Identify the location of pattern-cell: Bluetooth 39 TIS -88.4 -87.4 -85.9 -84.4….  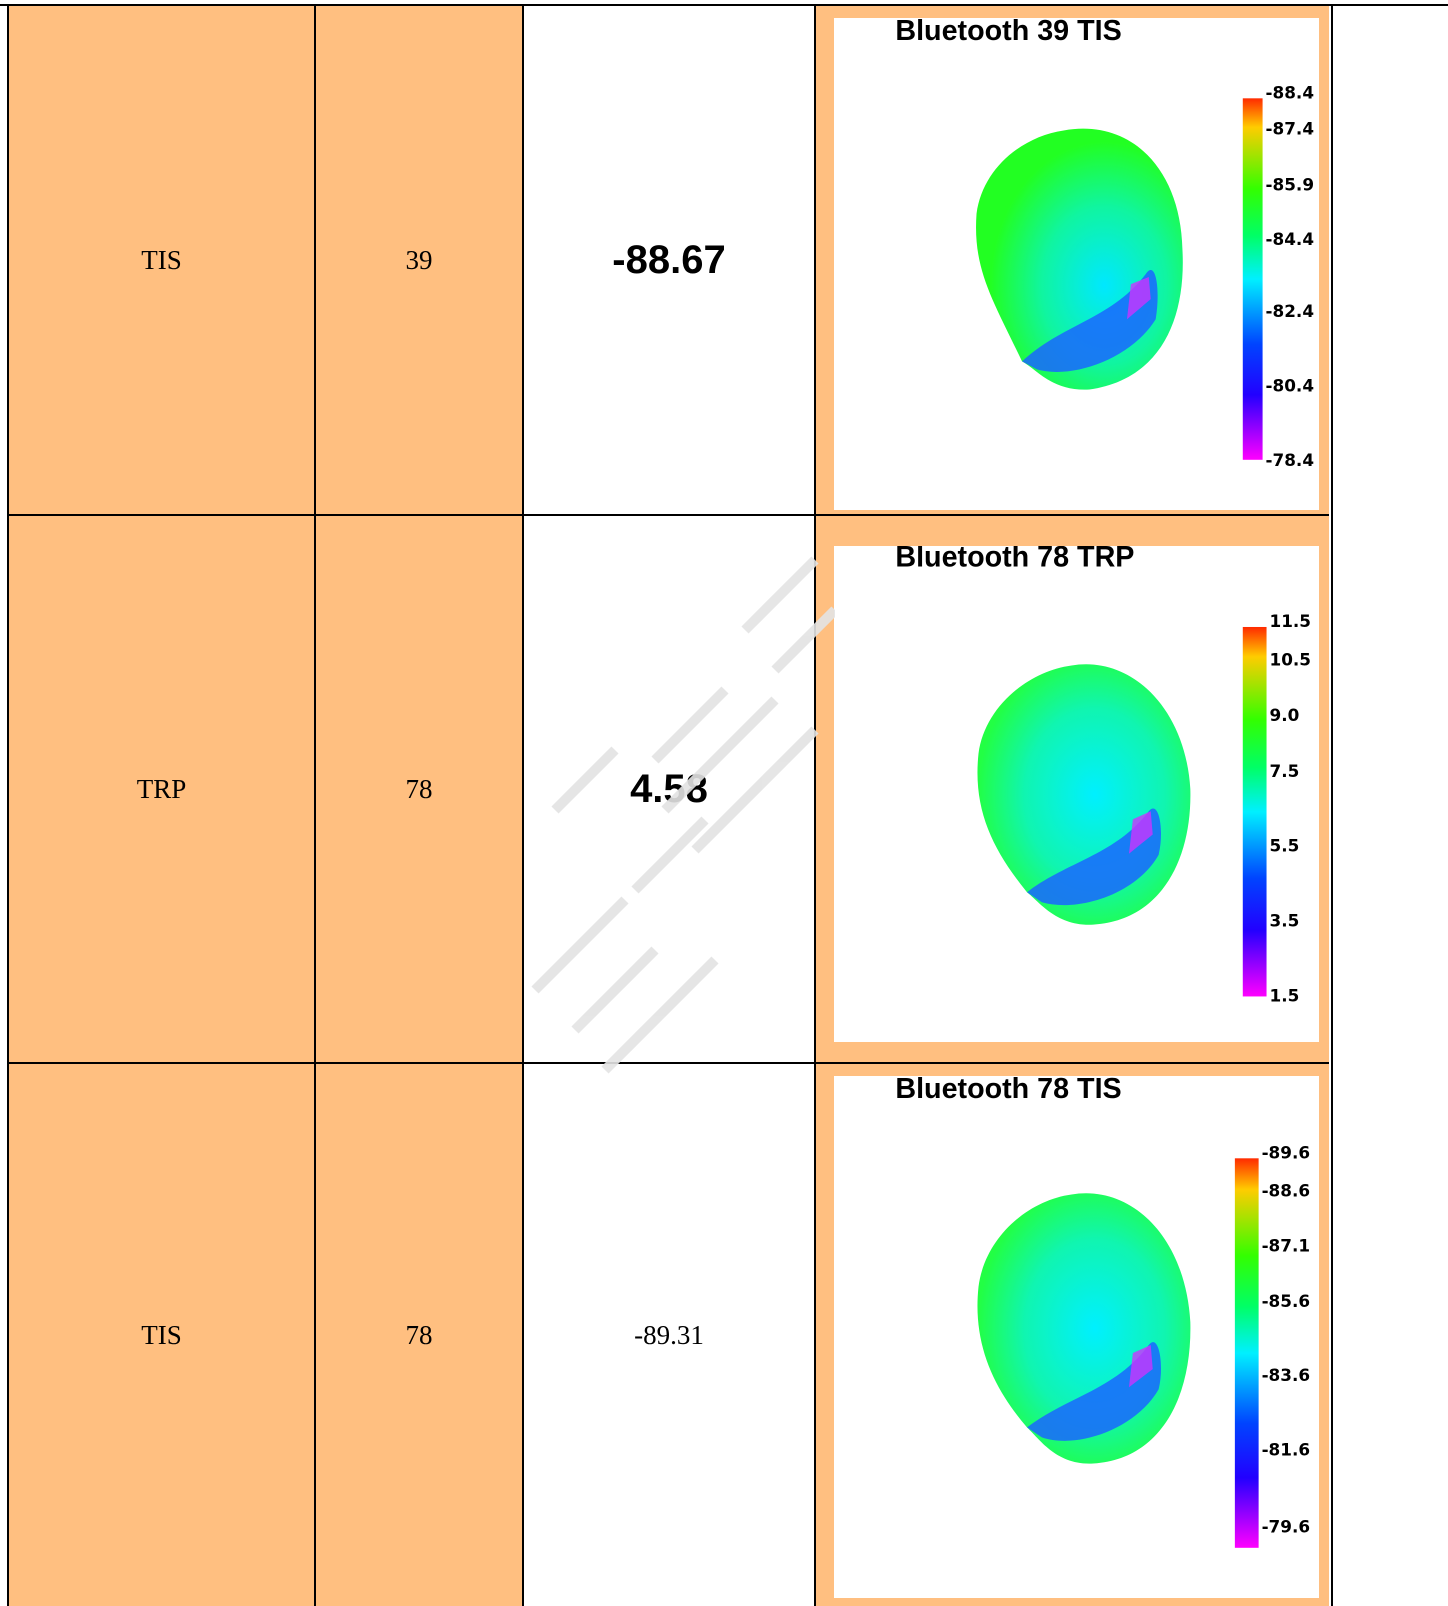
(1072, 260).